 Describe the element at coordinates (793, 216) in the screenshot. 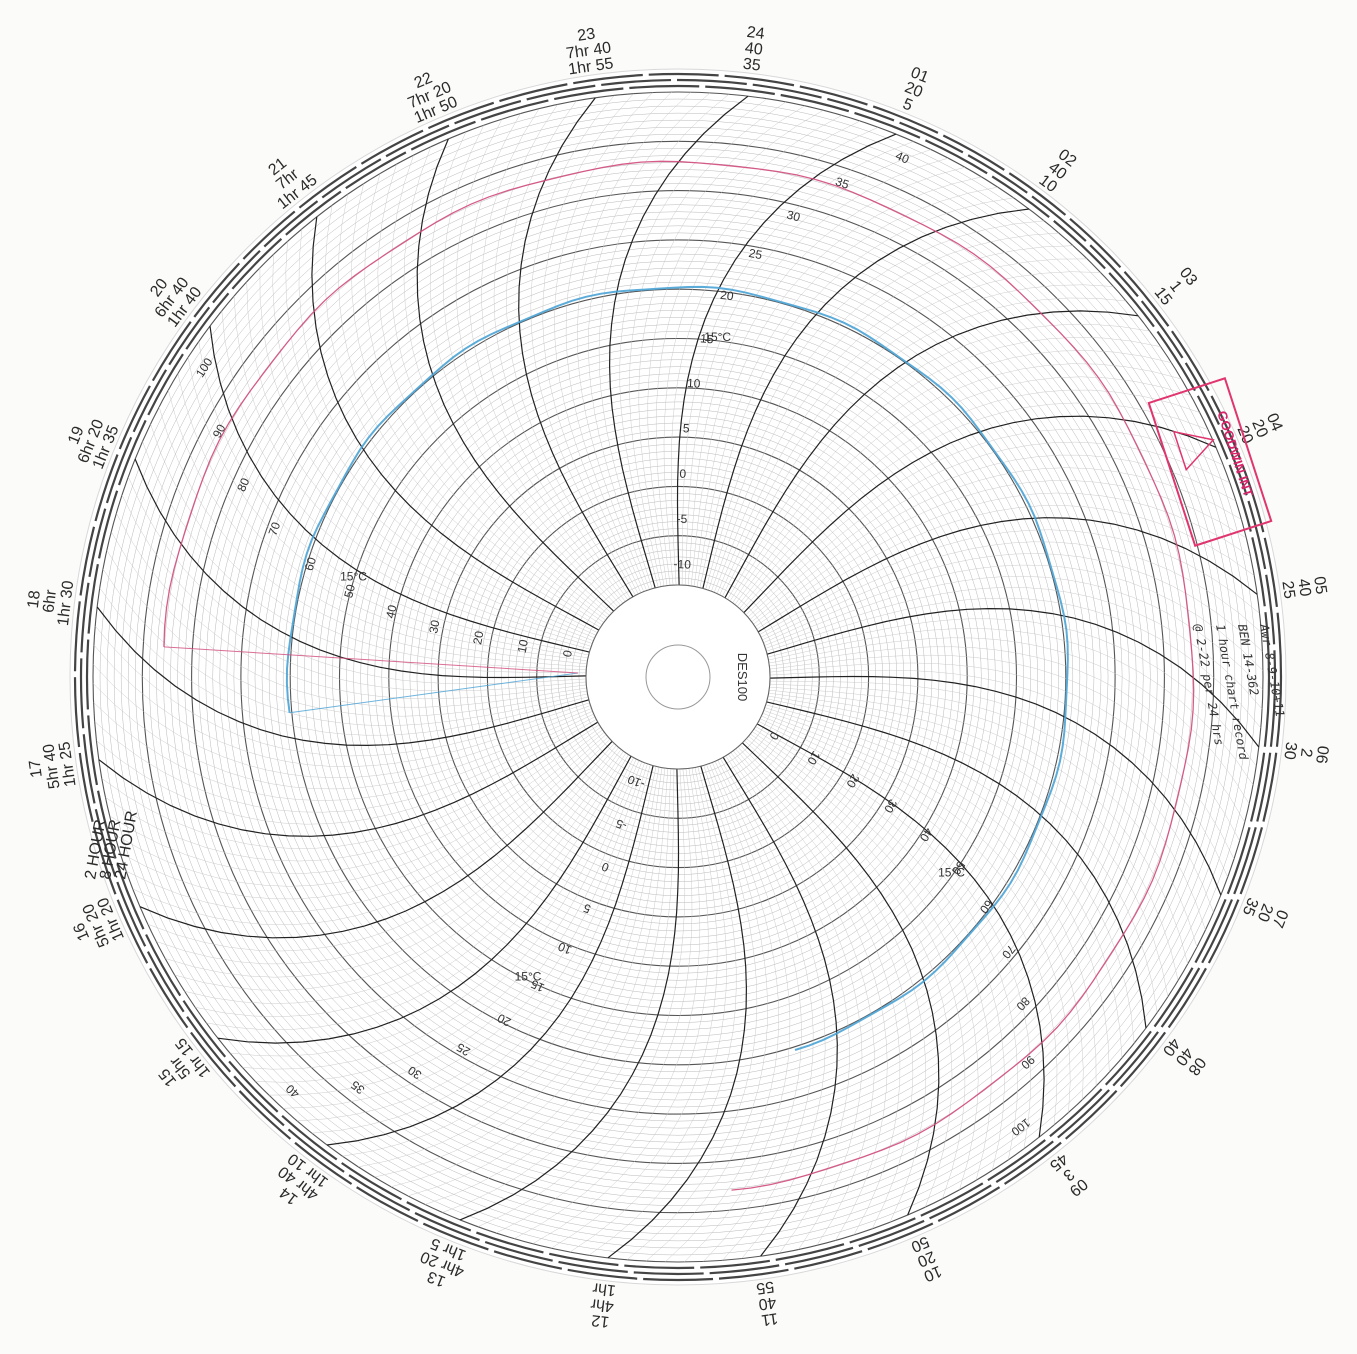

I see `scale-tick-label: 30` at that location.